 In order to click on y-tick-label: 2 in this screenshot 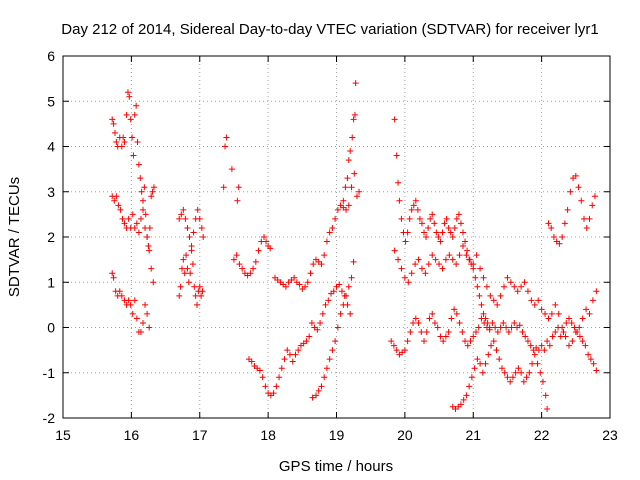, I will do `click(51, 237)`.